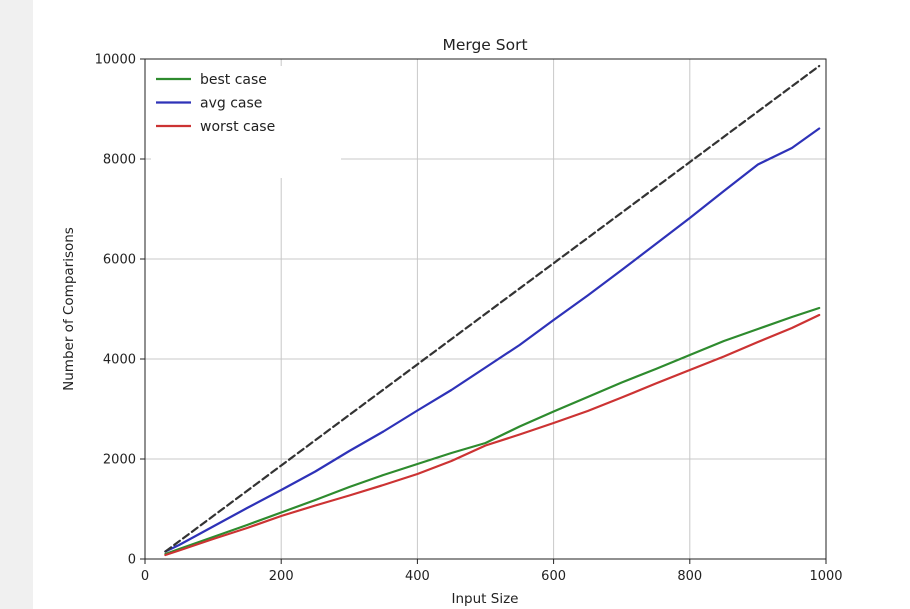 Image resolution: width=910 pixels, height=609 pixels. I want to click on x-tick-group: 0 200 400 600 800 1000, so click(492, 571).